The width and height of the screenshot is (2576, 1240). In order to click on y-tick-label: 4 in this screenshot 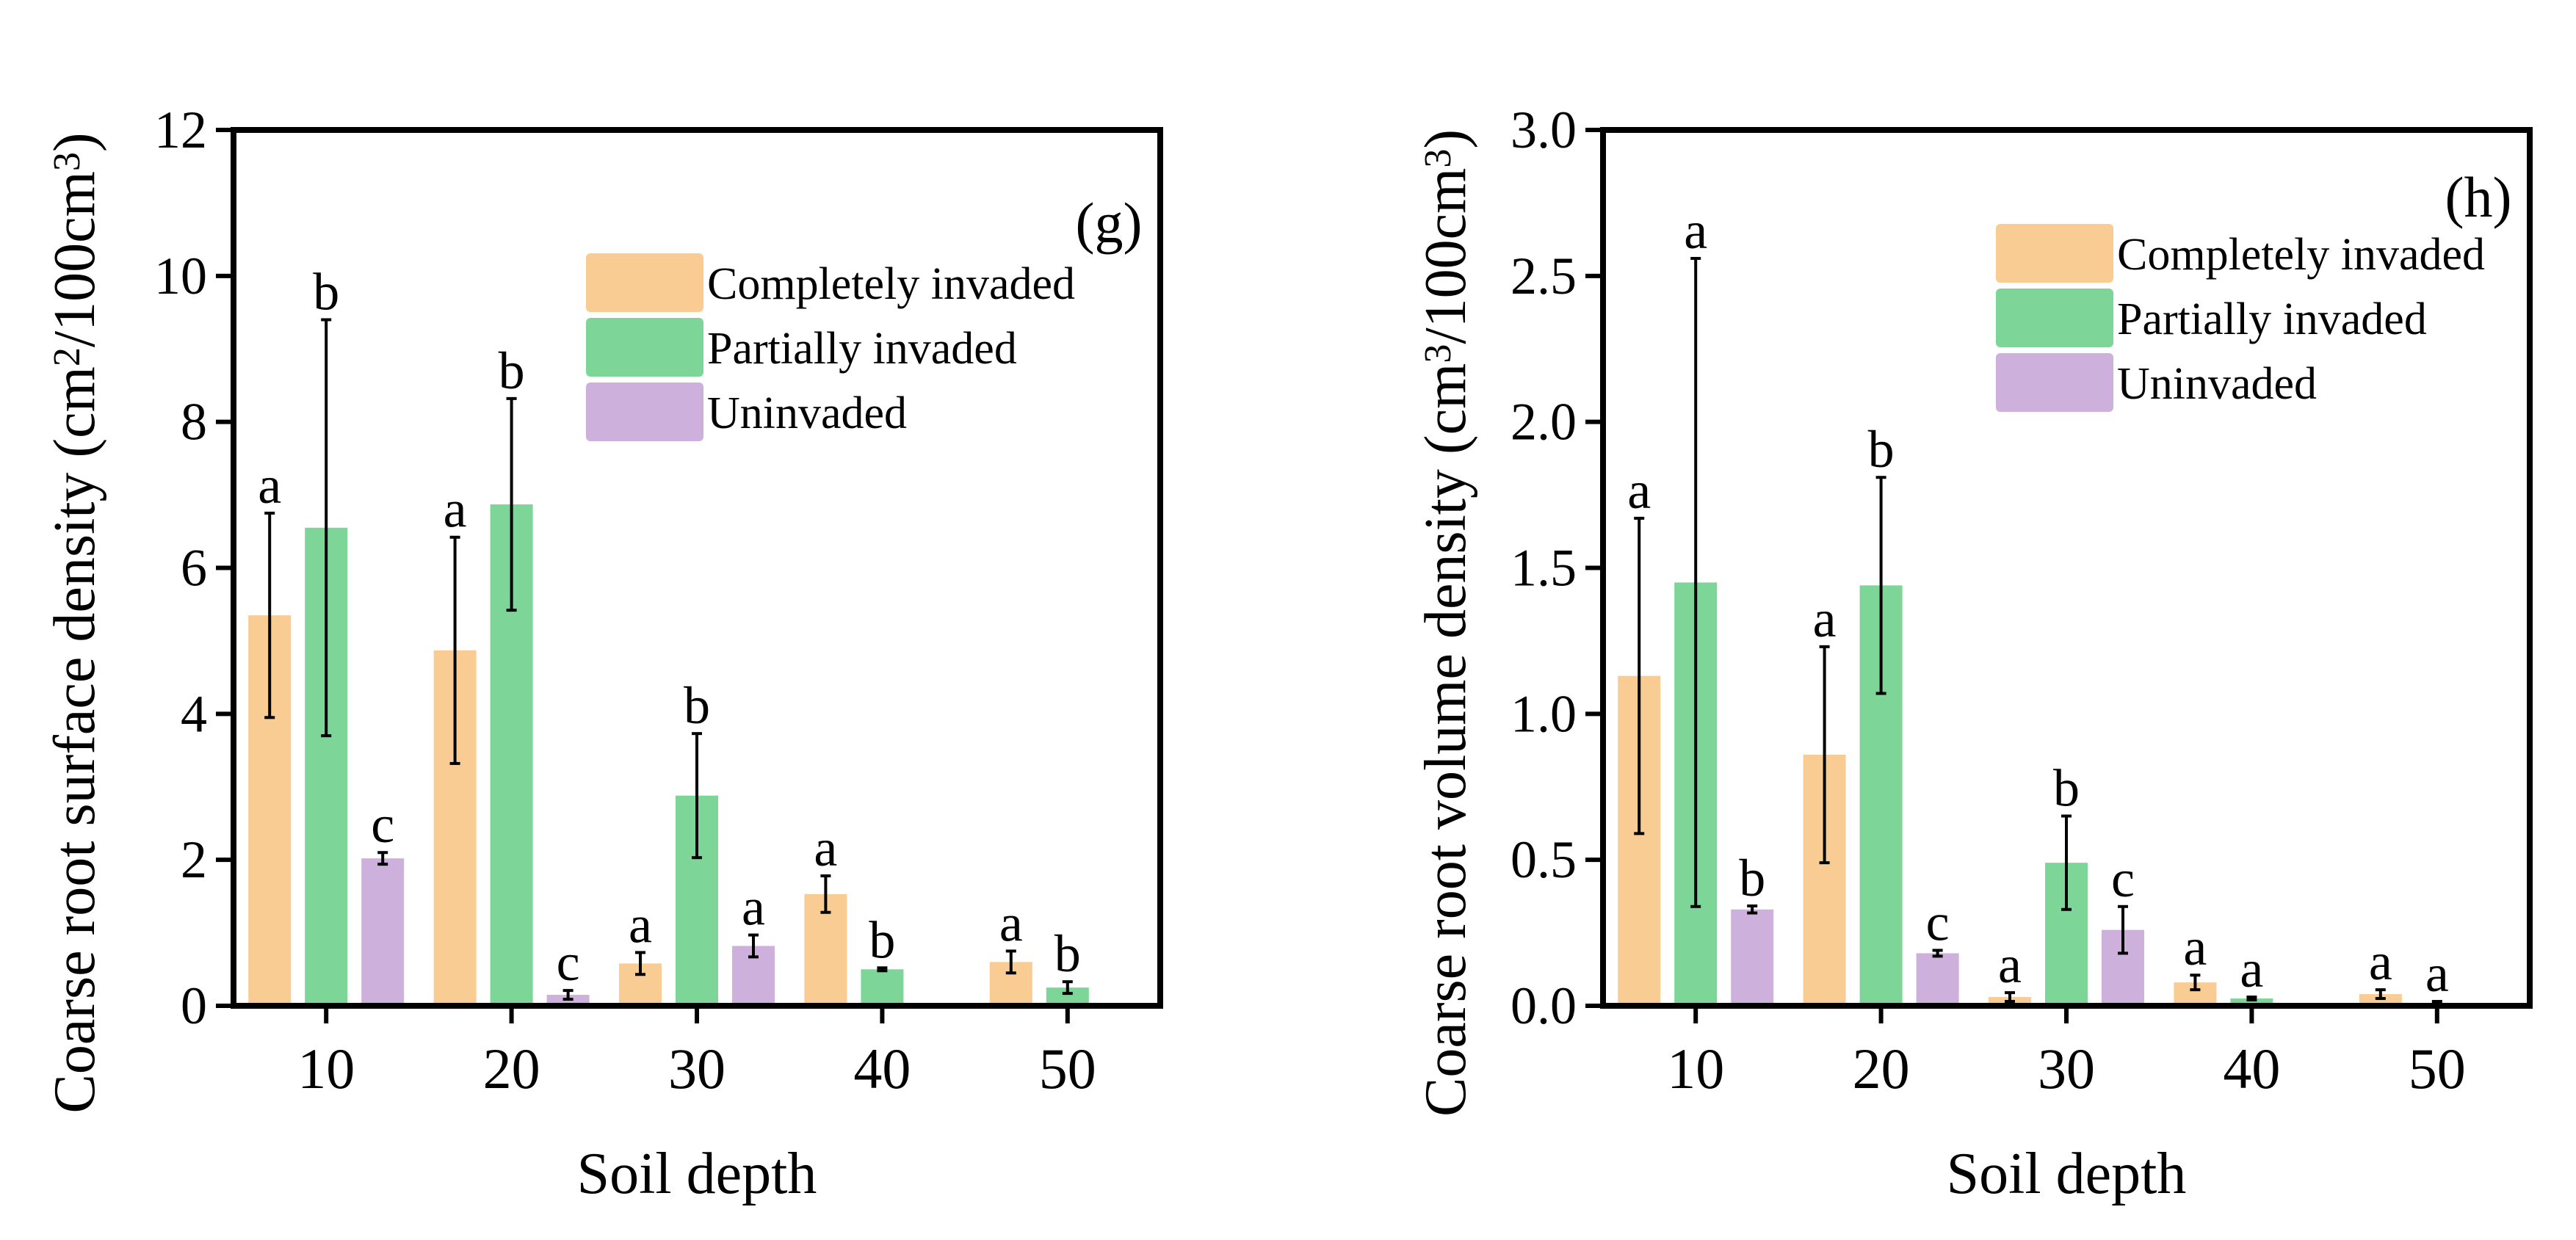, I will do `click(194, 713)`.